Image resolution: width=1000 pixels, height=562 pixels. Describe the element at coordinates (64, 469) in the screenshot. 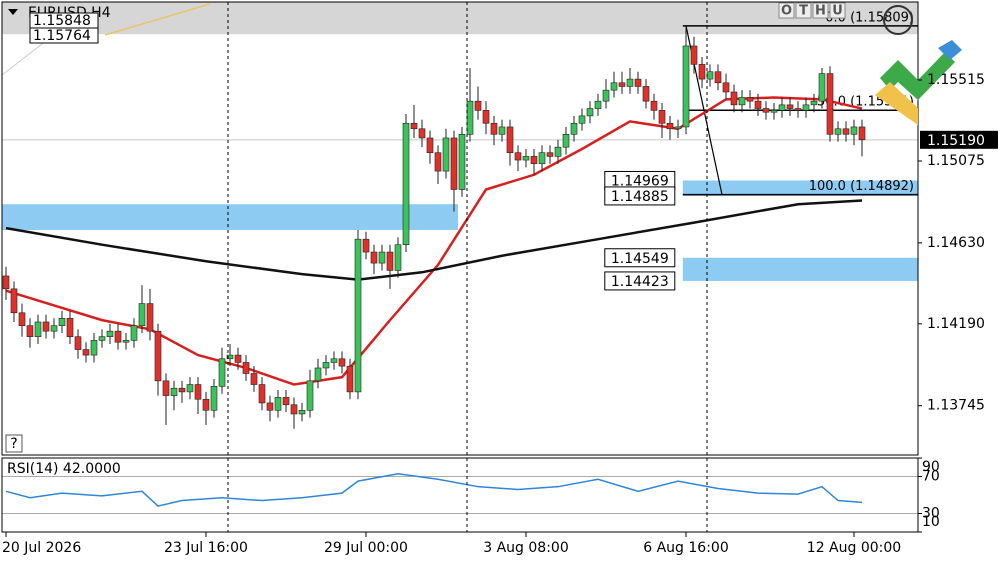

I see `rsi-label: RSI(14) 42.0000` at that location.